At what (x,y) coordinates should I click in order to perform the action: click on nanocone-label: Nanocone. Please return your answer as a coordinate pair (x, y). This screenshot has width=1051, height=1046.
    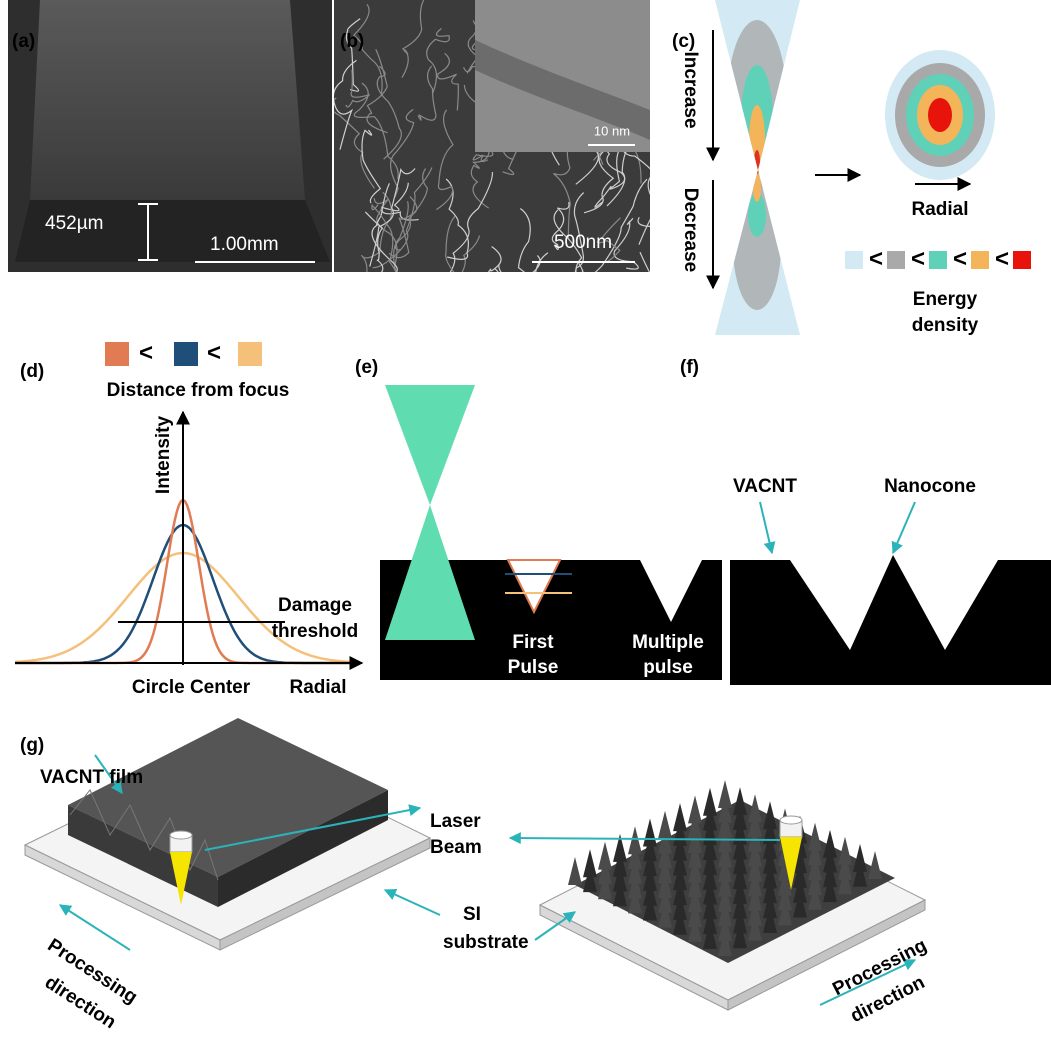
    Looking at the image, I should click on (930, 486).